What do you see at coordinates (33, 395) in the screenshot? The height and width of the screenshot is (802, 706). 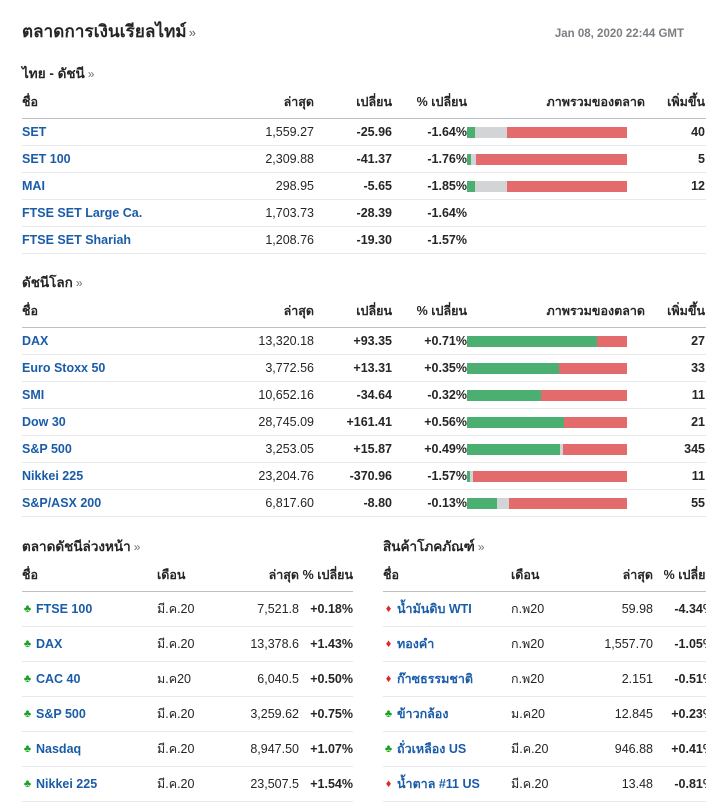 I see `index-link: SMI` at bounding box center [33, 395].